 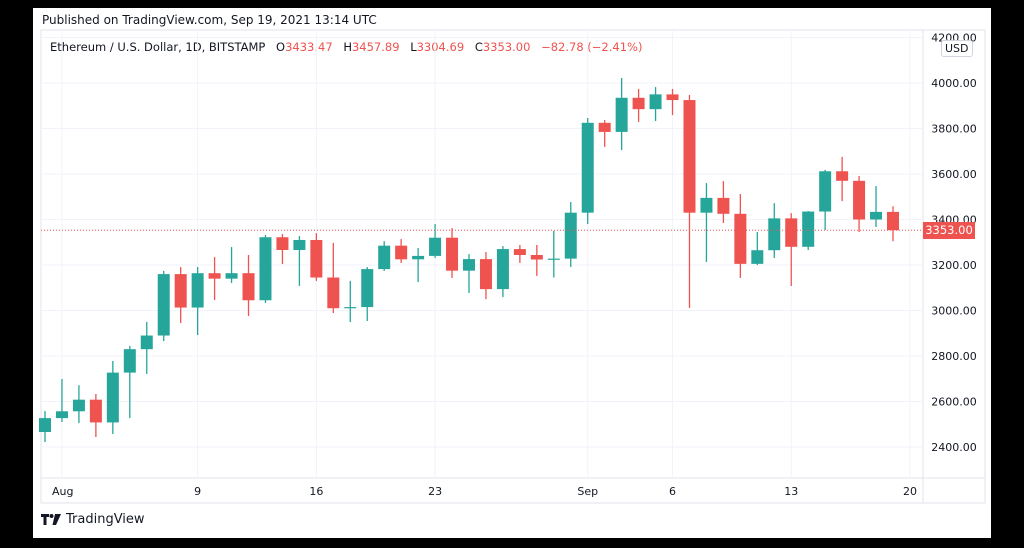 What do you see at coordinates (954, 129) in the screenshot?
I see `y-tick-label: 3800.00` at bounding box center [954, 129].